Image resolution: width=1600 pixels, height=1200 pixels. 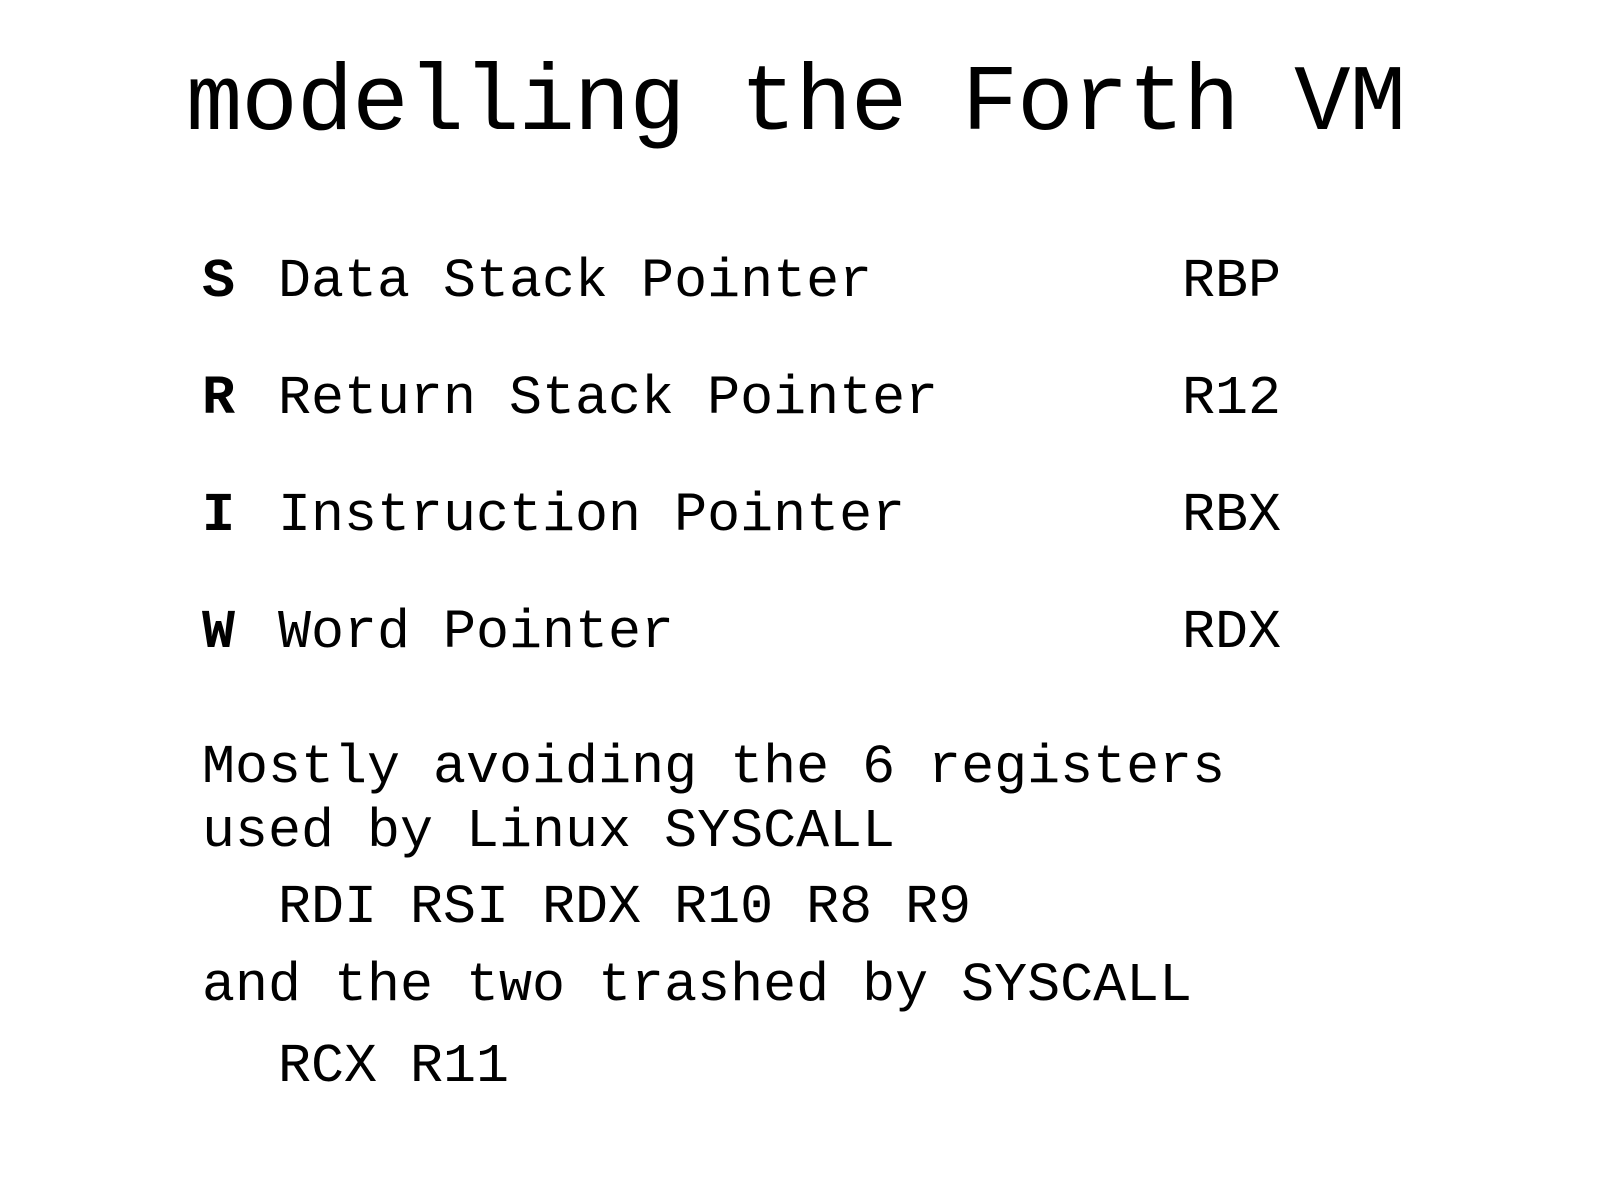 What do you see at coordinates (625, 907) in the screenshot?
I see `syscall-registers: RDI RSI RDX R10 R8 R9` at bounding box center [625, 907].